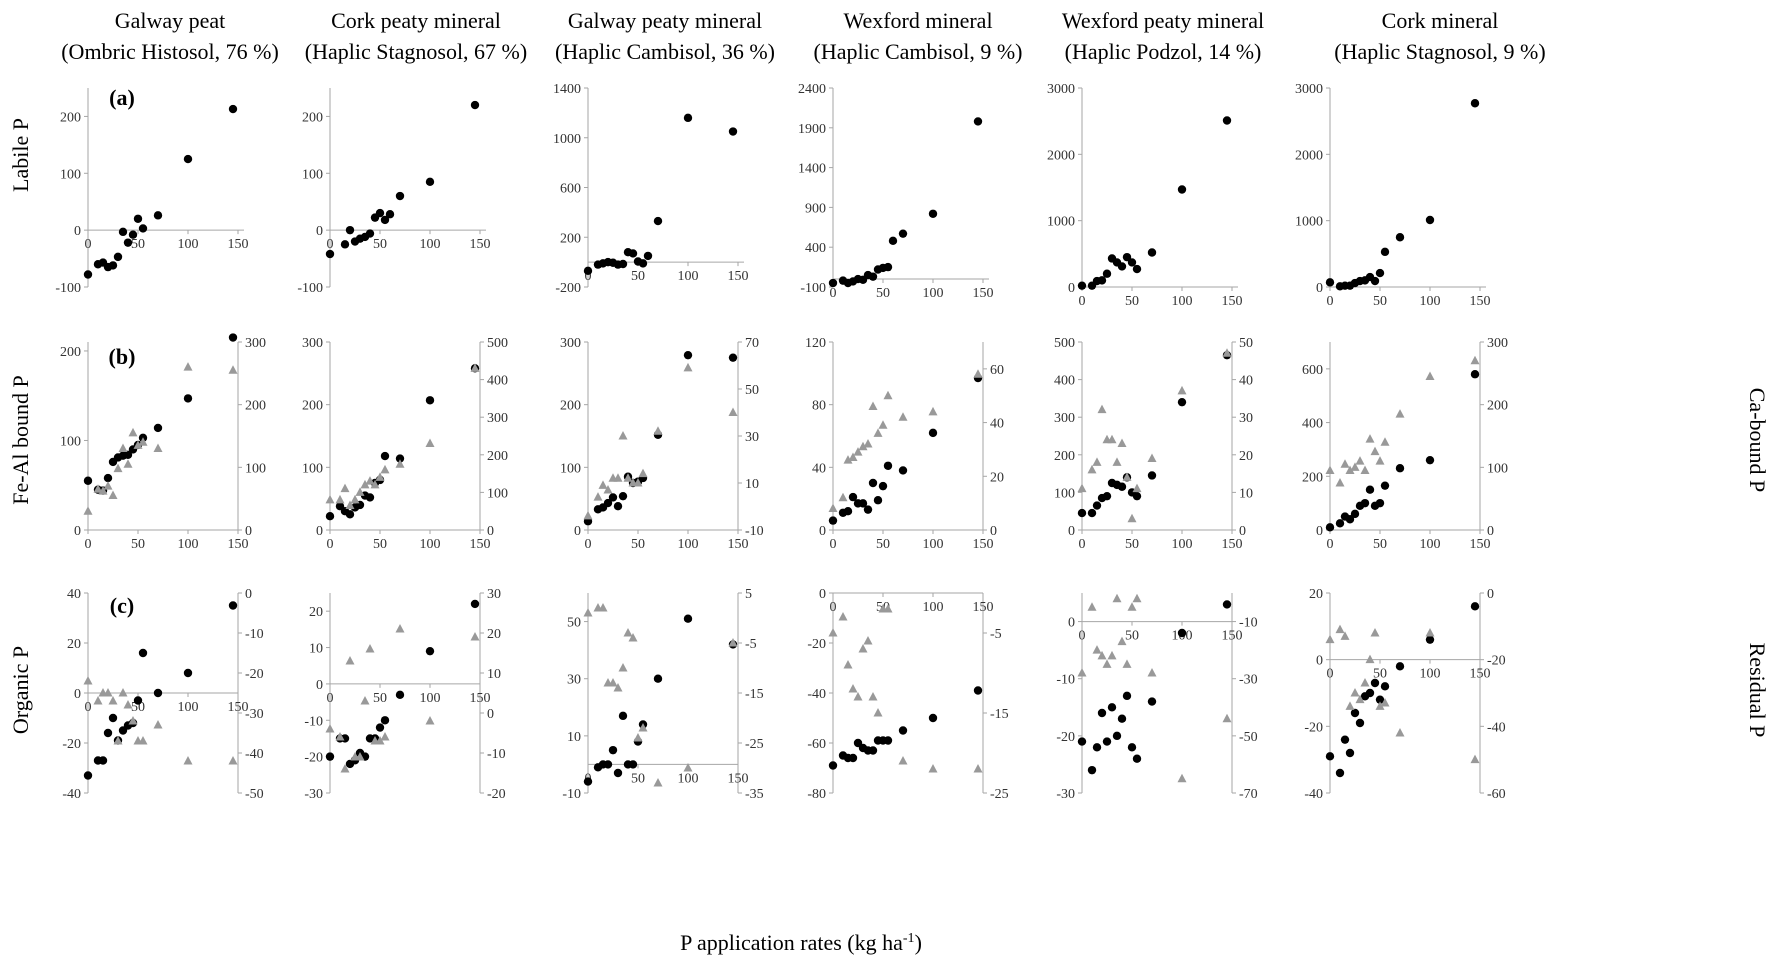 This screenshot has height=961, width=1782. What do you see at coordinates (1248, 794) in the screenshot?
I see `y2-tick-label: -70` at bounding box center [1248, 794].